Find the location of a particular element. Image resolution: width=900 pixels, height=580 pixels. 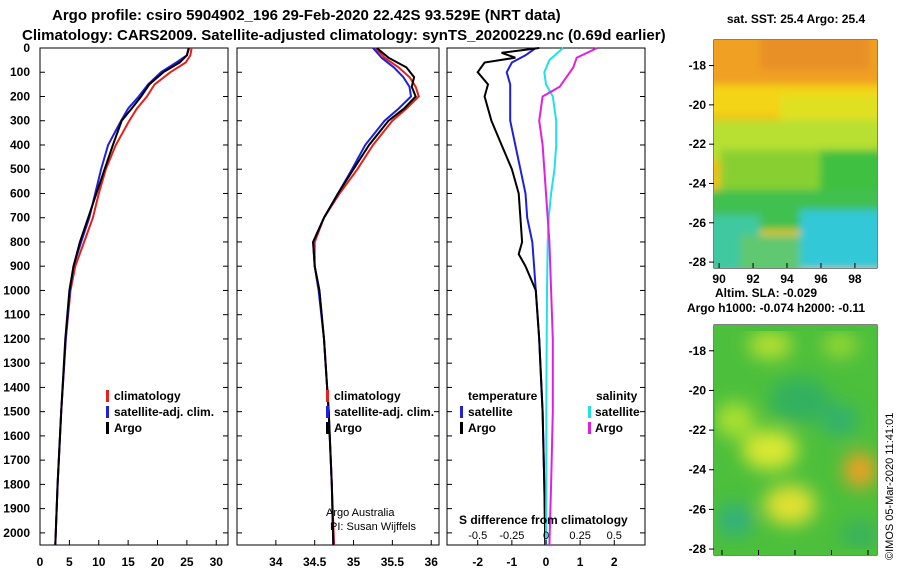

difference-sub-ticks: -0.5 -0.25 0 0.25 0.5 is located at coordinates (545, 536).